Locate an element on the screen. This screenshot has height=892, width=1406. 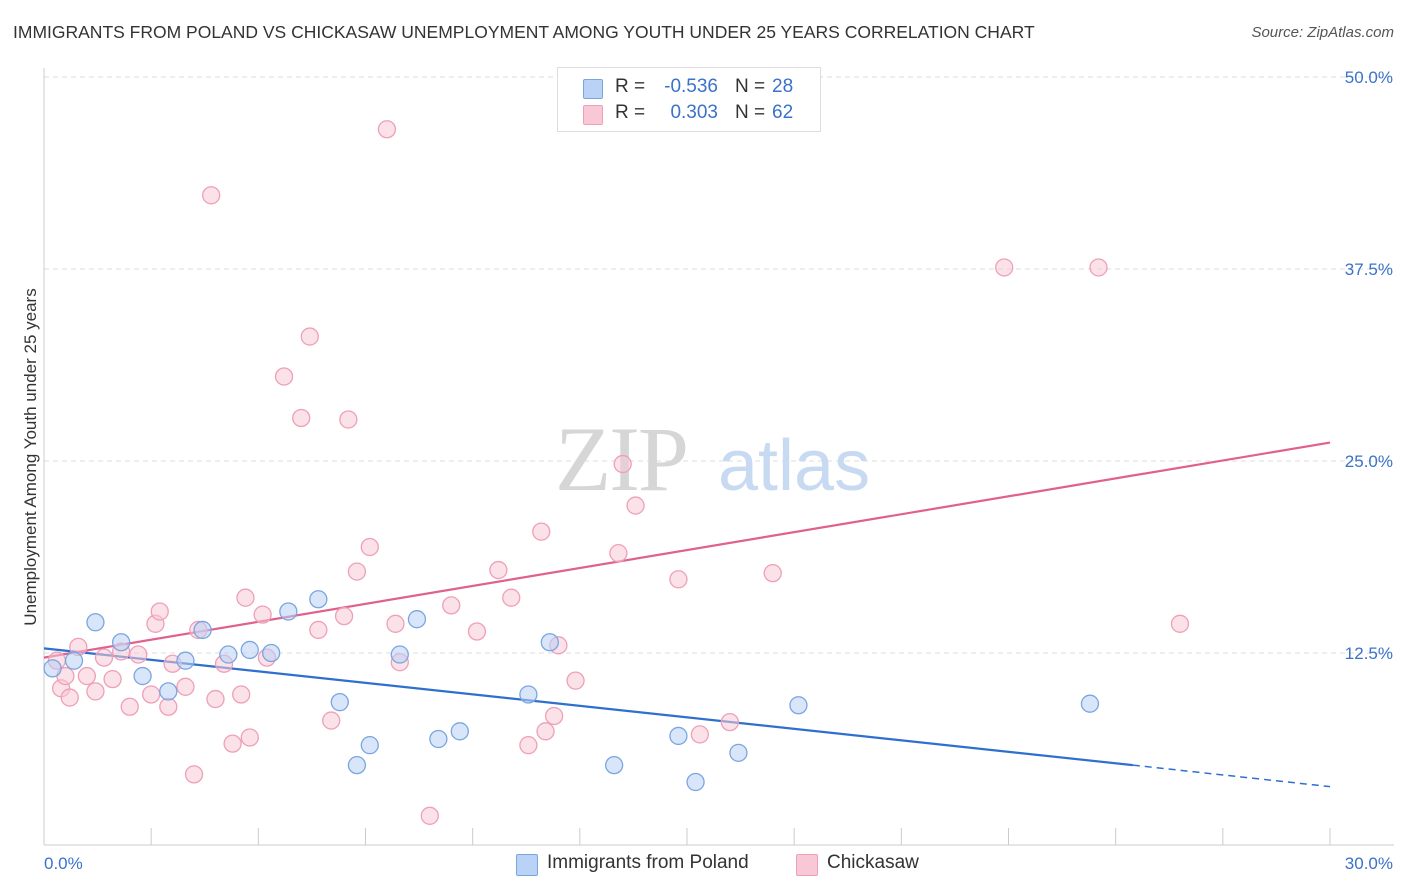
series-label-chickasaw: Chickasaw is located at coordinates (873, 862).